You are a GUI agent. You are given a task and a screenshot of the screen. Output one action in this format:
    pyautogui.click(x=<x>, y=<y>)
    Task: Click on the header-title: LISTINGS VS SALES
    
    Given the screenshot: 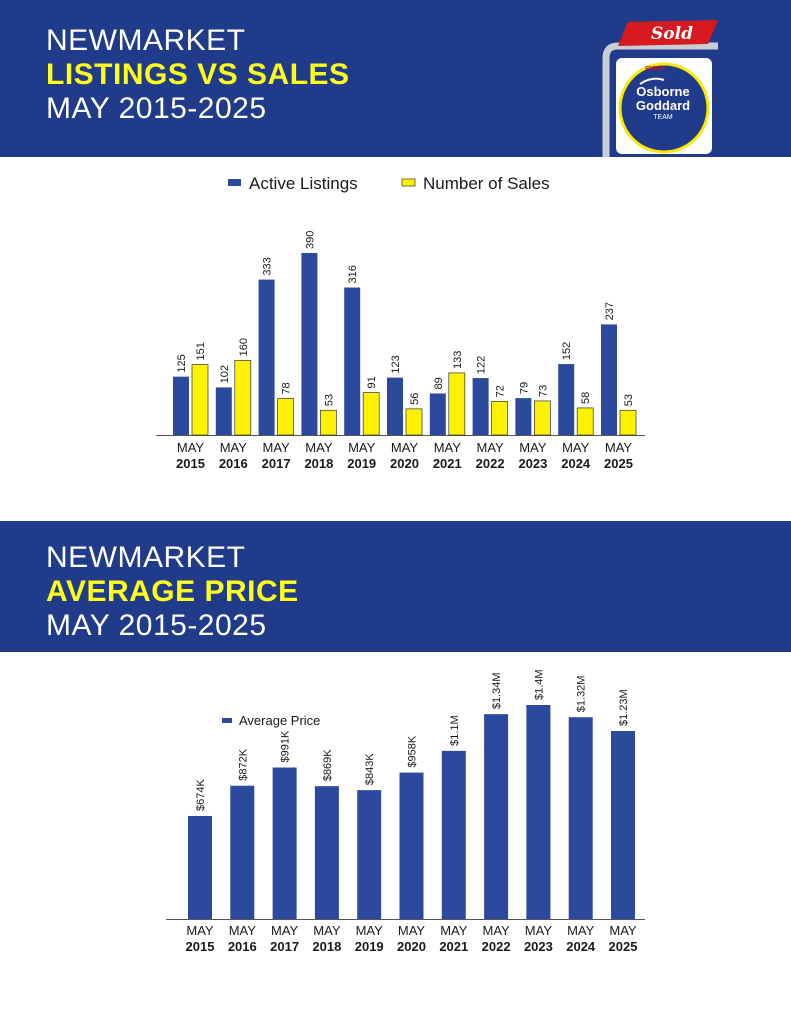 What is the action you would take?
    pyautogui.click(x=198, y=74)
    